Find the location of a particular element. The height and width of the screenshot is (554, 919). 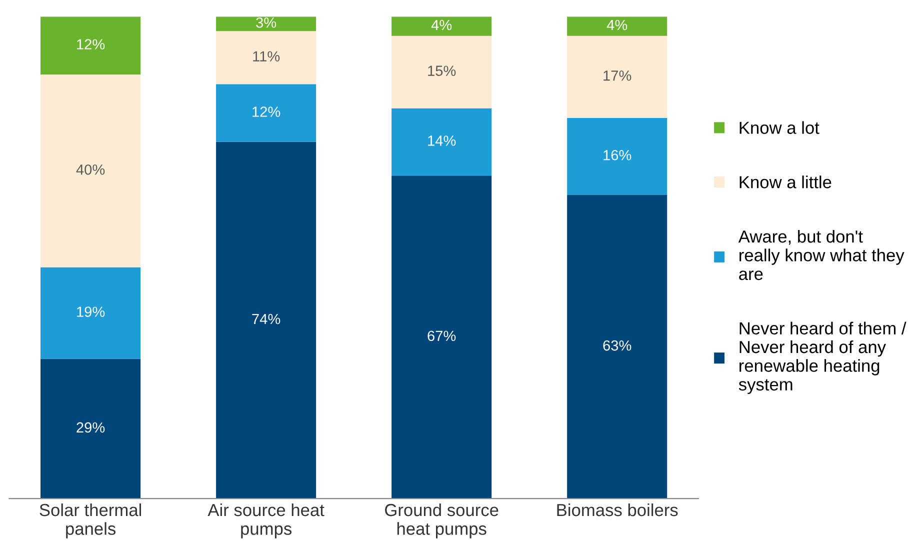

legend-label: Know a lot is located at coordinates (780, 127).